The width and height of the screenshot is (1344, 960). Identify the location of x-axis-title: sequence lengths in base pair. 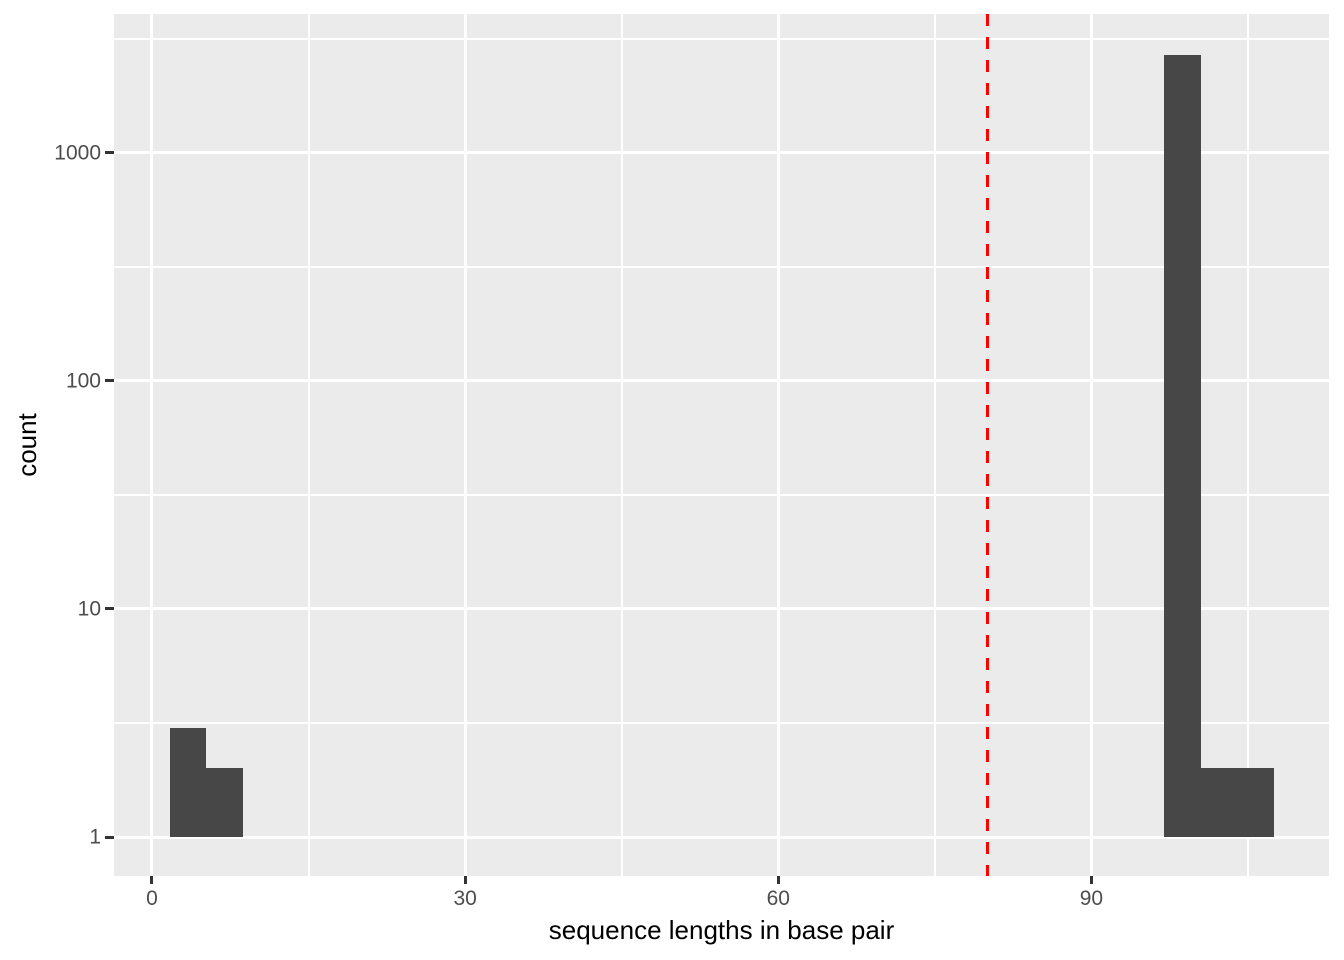
(721, 930).